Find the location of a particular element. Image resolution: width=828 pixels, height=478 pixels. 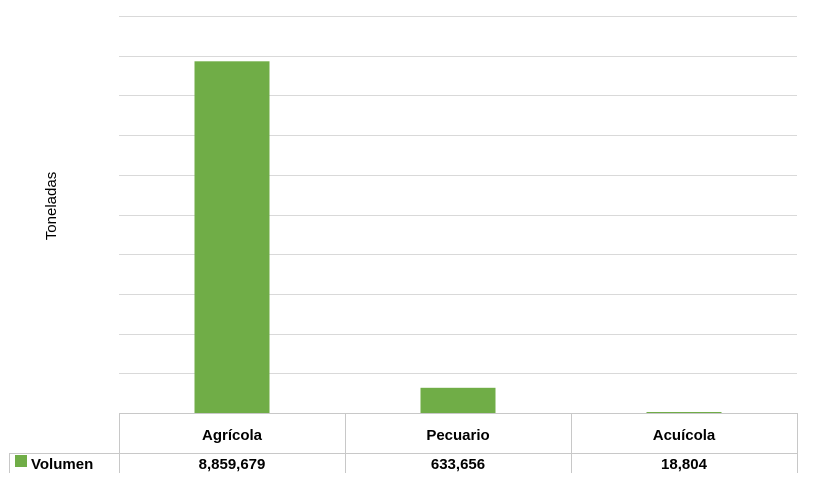

category-label: Agrícola is located at coordinates (232, 435).